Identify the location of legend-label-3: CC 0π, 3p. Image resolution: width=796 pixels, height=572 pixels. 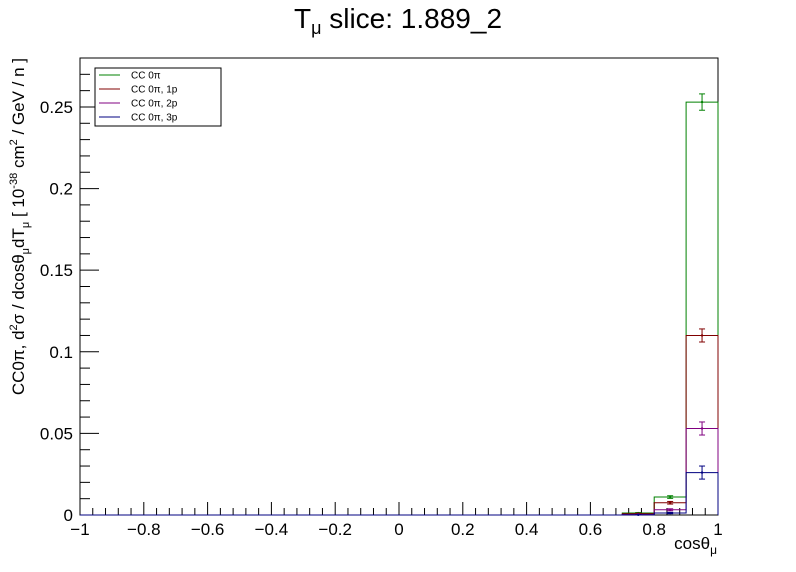
(154, 118).